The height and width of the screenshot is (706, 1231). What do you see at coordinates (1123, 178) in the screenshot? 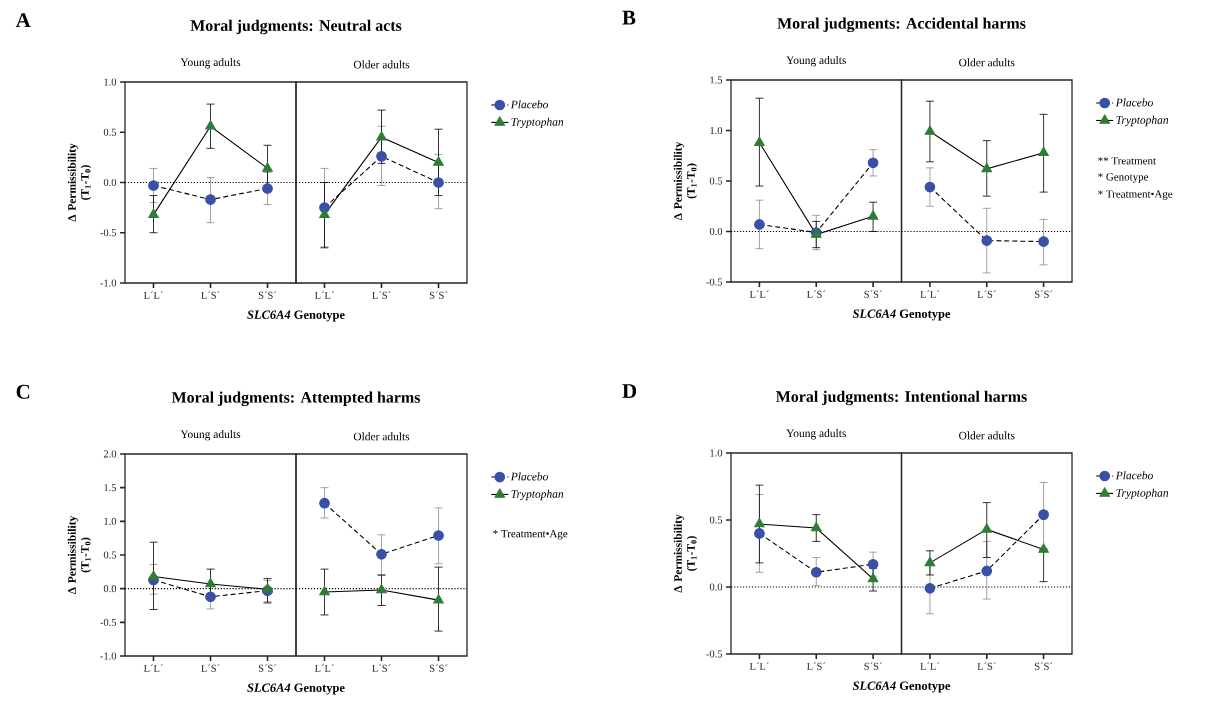
I see `text: * Genotype` at bounding box center [1123, 178].